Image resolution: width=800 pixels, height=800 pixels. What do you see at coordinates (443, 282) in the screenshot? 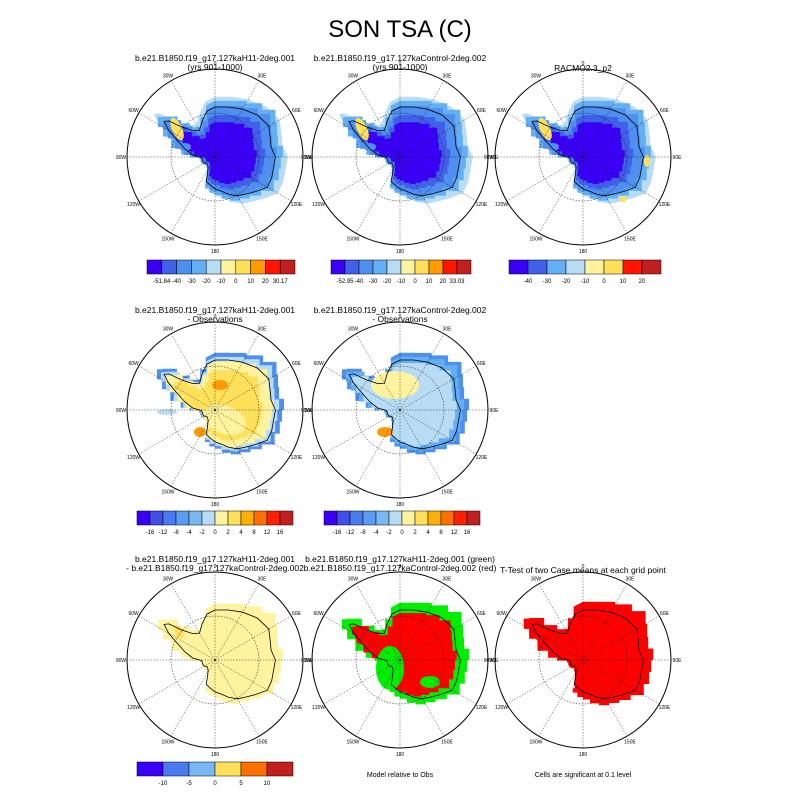
I see `colorbar-tick-label: 20` at bounding box center [443, 282].